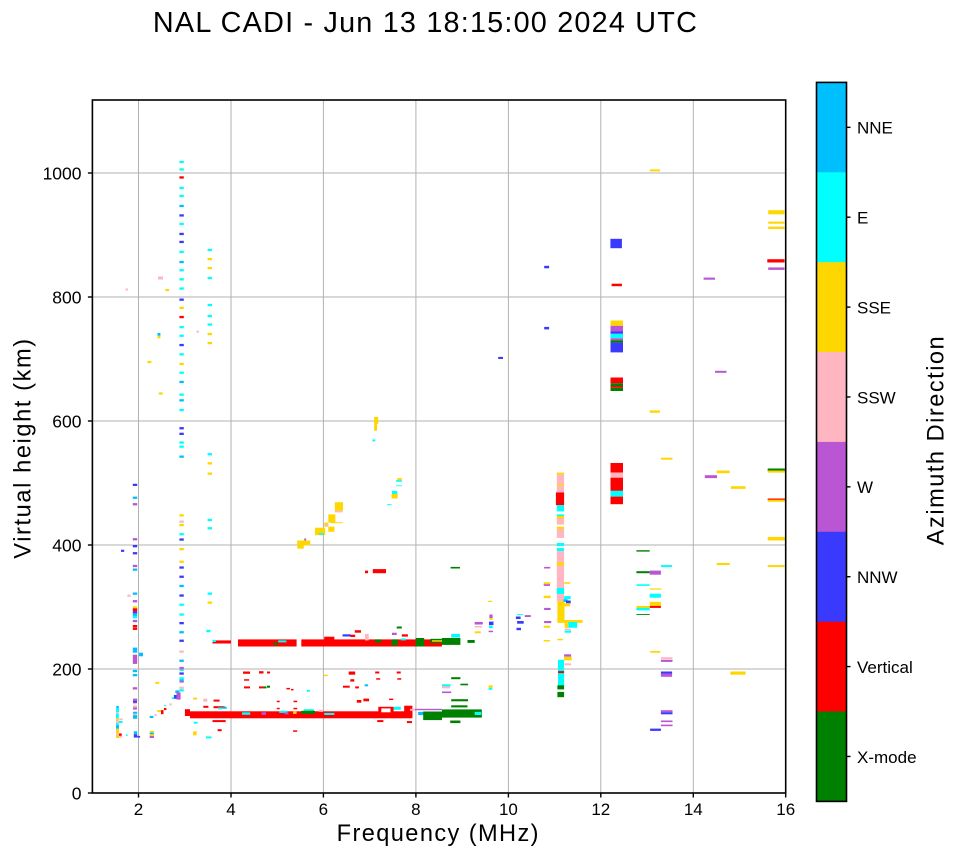  Describe the element at coordinates (508, 809) in the screenshot. I see `svg-text: 10` at that location.